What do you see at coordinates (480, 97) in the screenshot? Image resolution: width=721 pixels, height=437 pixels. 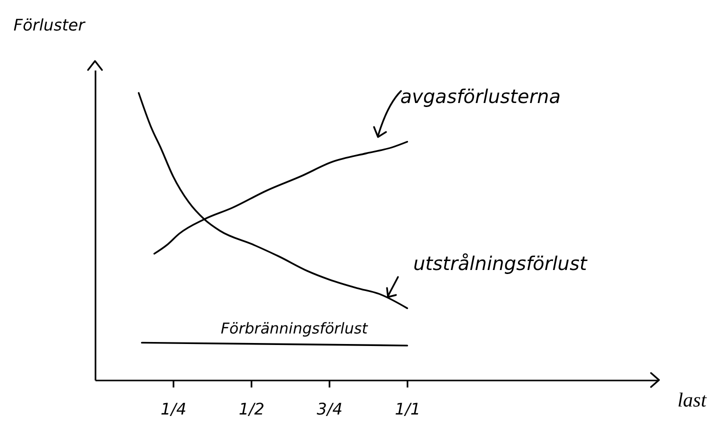 I see `series-label: avgasförlusterna` at bounding box center [480, 97].